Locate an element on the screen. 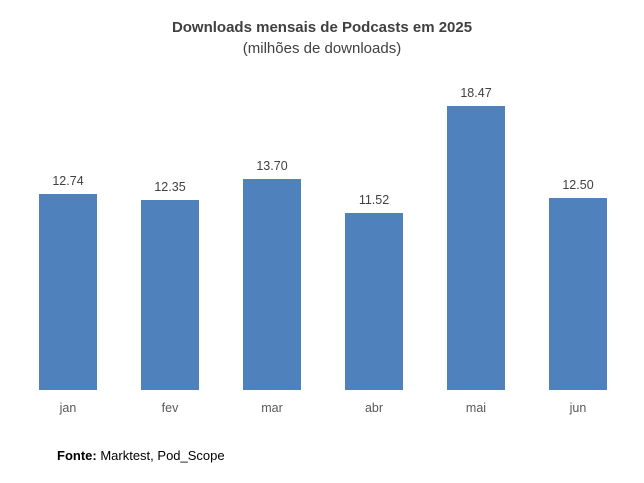 This screenshot has height=483, width=644. source-text: Marktest, Pod_Scope is located at coordinates (160, 455).